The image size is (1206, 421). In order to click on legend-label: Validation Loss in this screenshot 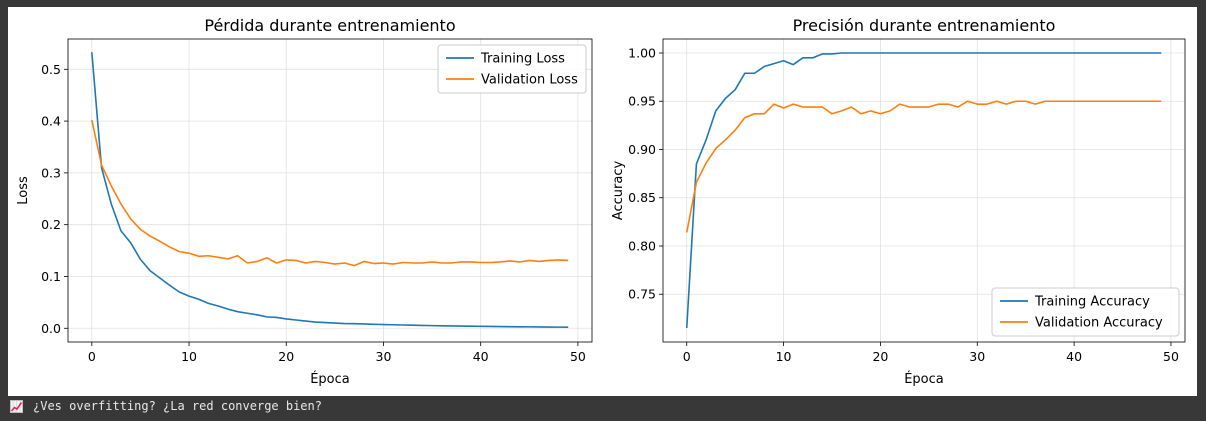, I will do `click(529, 80)`.